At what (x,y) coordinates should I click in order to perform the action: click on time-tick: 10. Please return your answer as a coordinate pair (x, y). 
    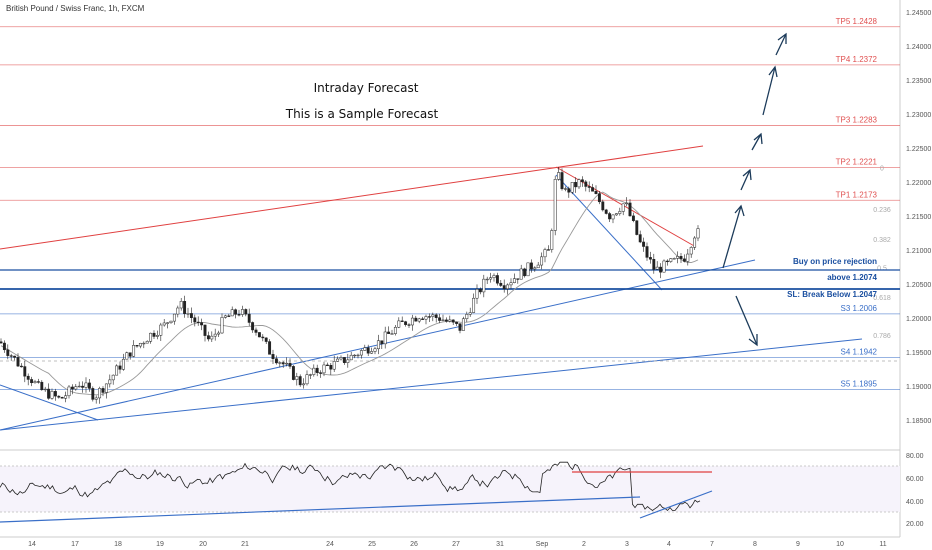
    Looking at the image, I should click on (840, 544).